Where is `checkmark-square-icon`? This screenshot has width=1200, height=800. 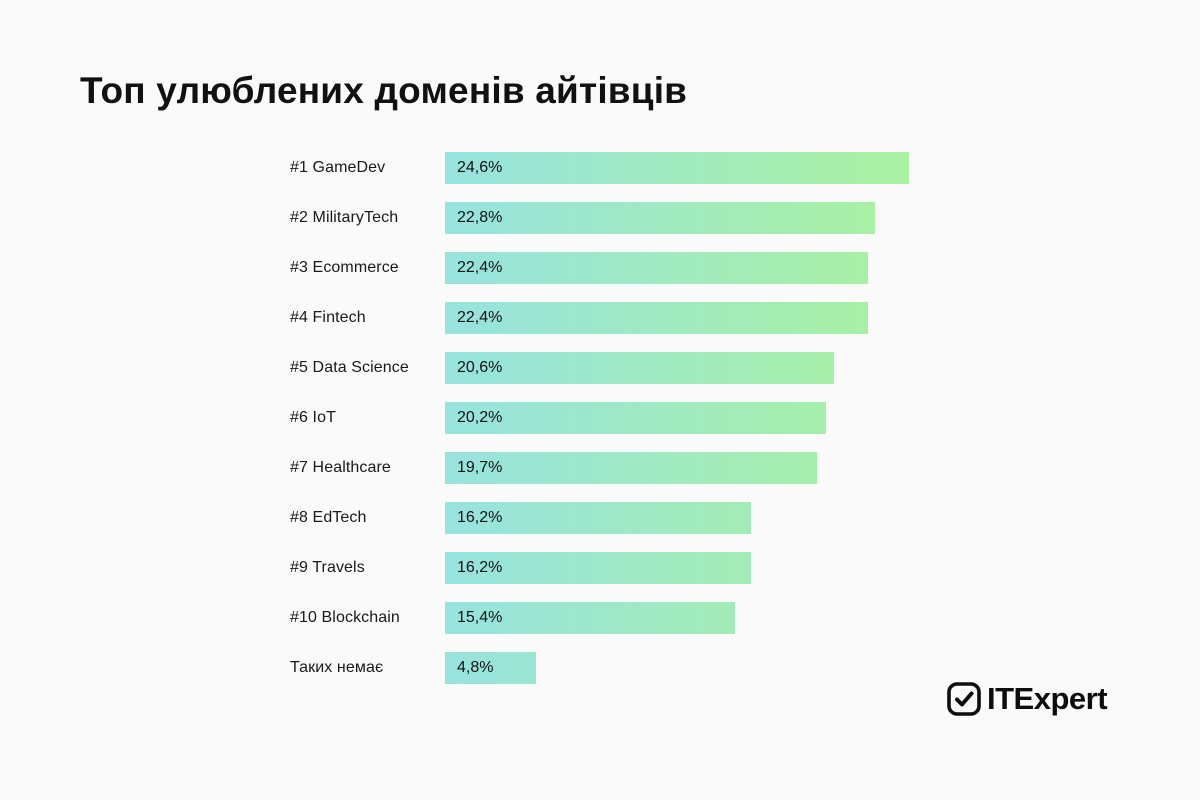 checkmark-square-icon is located at coordinates (964, 699).